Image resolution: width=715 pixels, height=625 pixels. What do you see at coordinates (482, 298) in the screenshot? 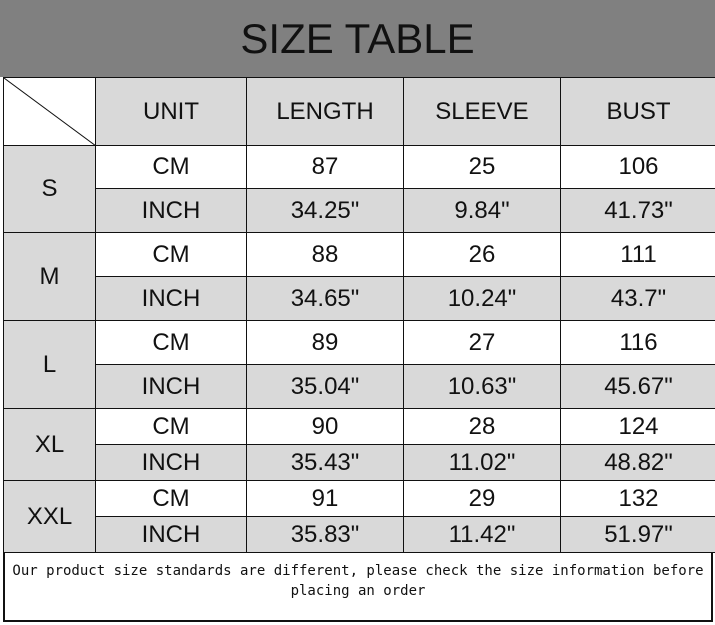
I see `sleeve-cell: 10.24"` at bounding box center [482, 298].